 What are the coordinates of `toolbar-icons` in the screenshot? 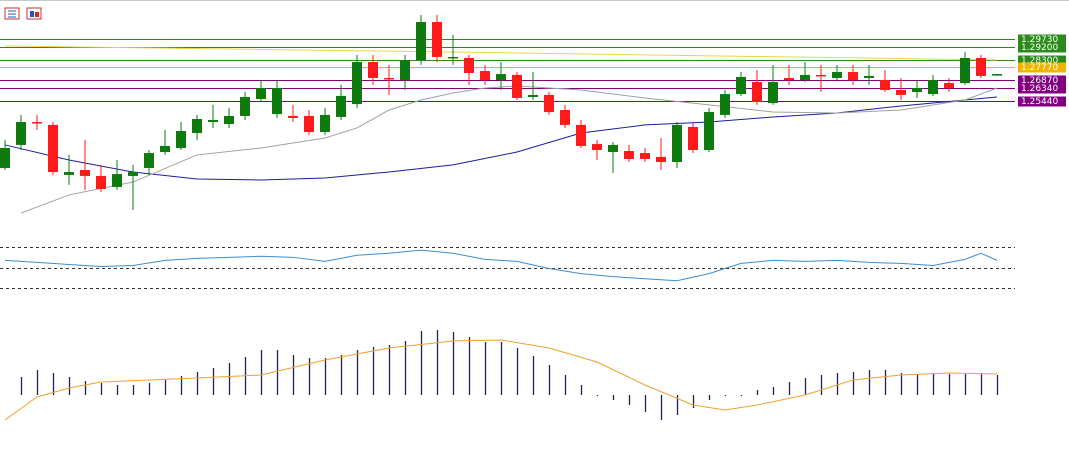 It's located at (23, 13).